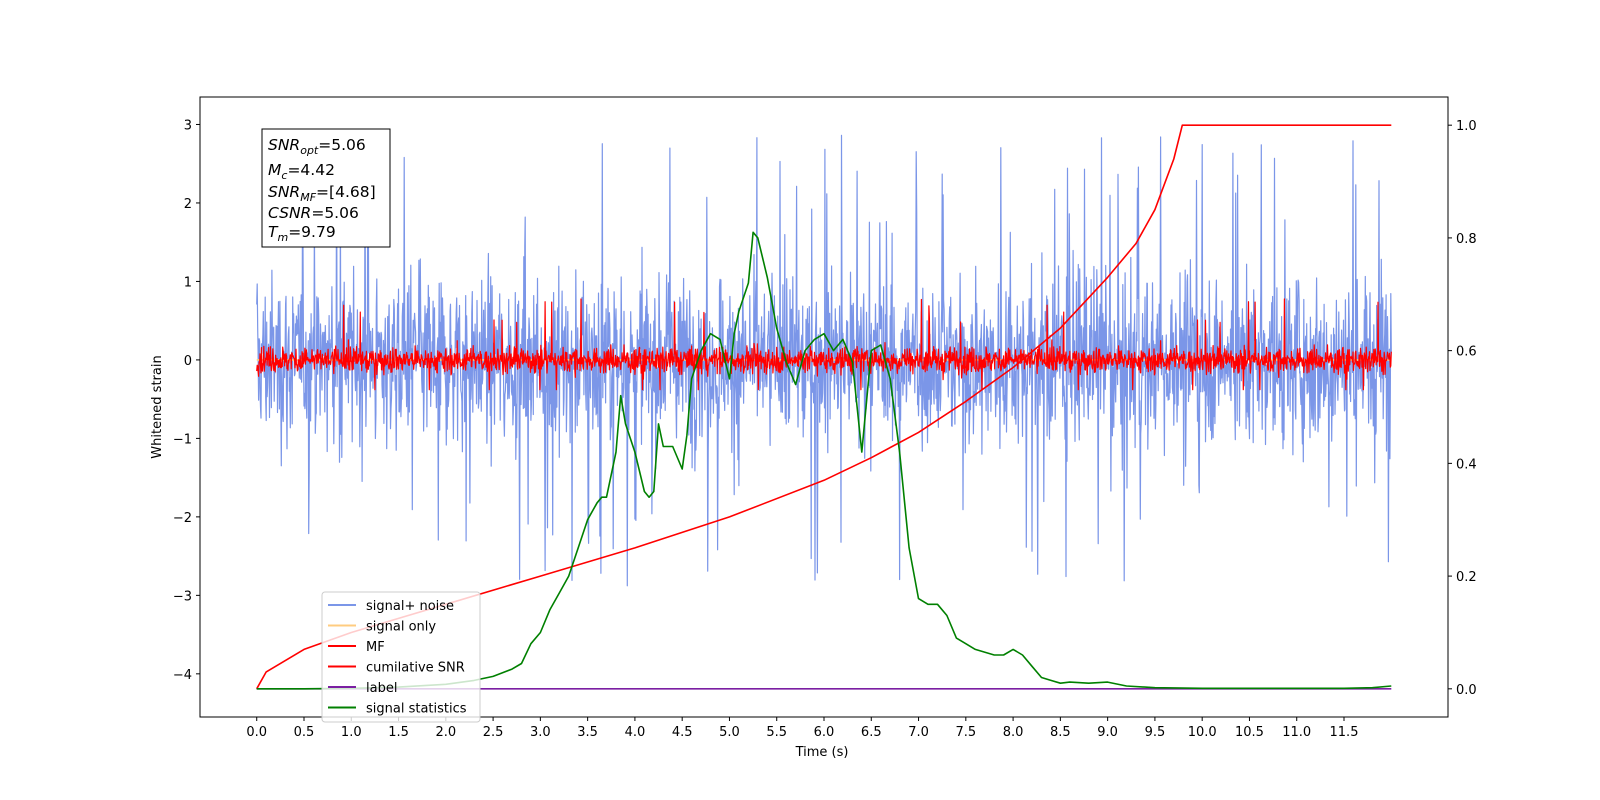 Image resolution: width=1600 pixels, height=800 pixels. Describe the element at coordinates (302, 233) in the screenshot. I see `info-tm: Tm=9.79` at that location.